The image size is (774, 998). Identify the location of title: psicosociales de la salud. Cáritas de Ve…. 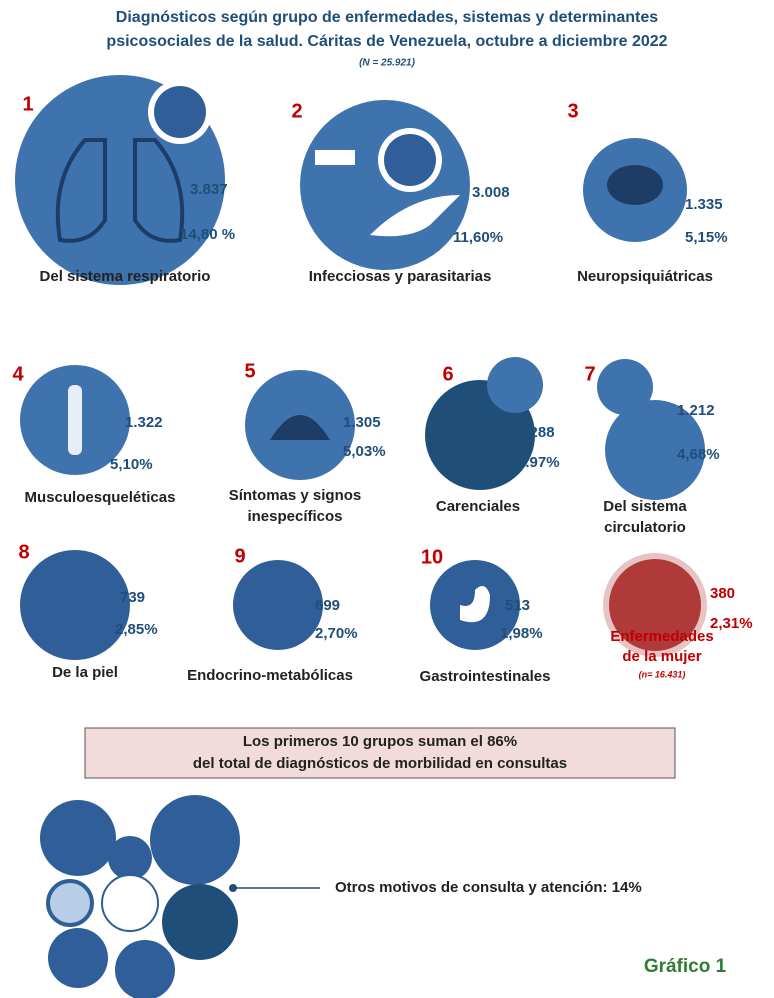
(386, 41).